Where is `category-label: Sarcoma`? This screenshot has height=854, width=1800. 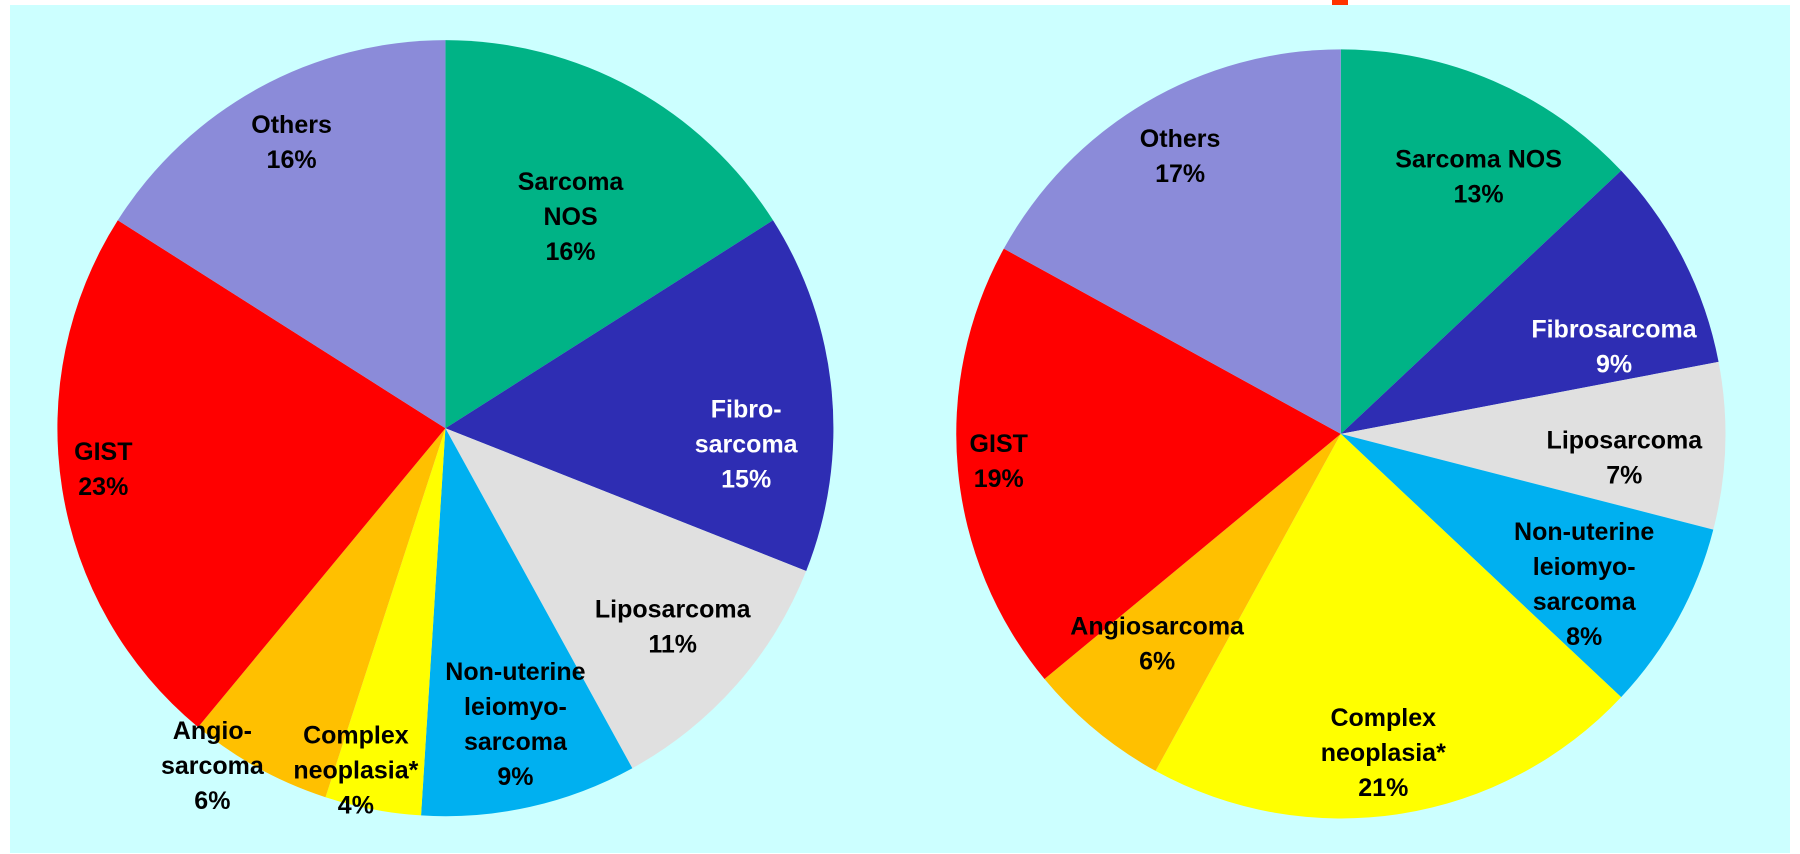
category-label: Sarcoma is located at coordinates (571, 182).